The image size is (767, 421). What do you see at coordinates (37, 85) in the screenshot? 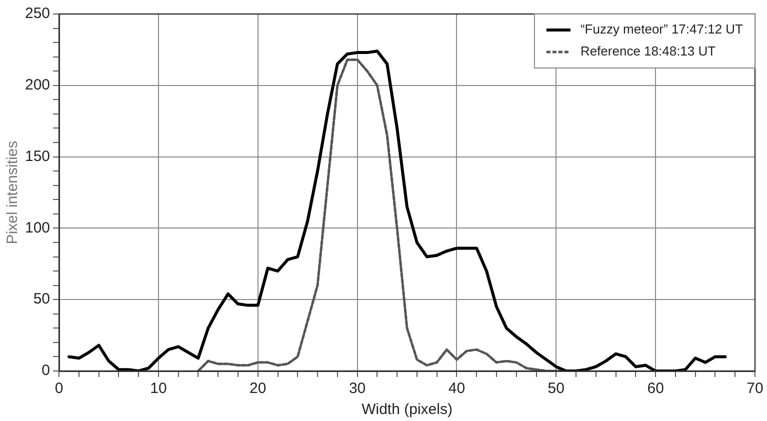
I see `y-tick-label: 200` at bounding box center [37, 85].